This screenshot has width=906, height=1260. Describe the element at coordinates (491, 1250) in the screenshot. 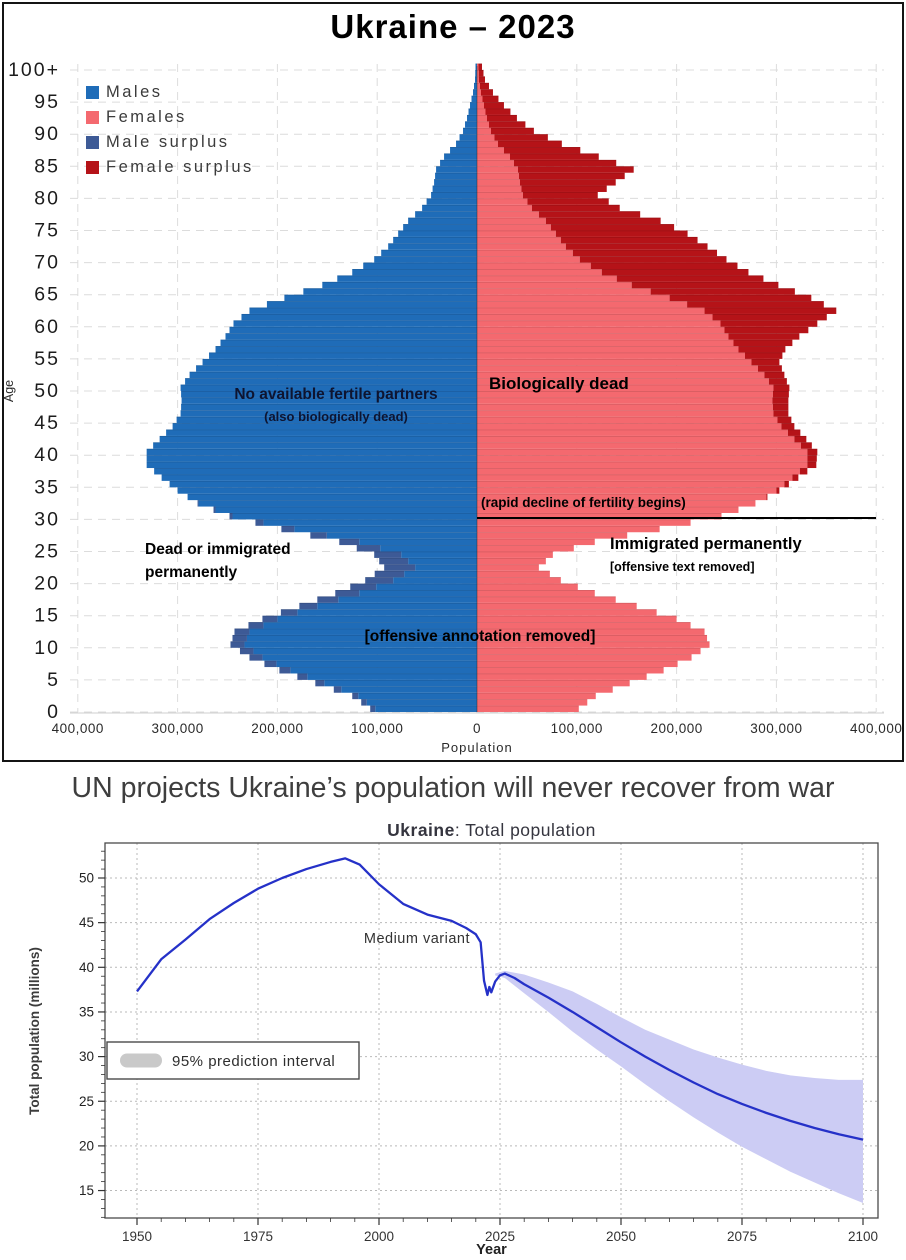

I see `projection-xaxis-label: Year` at that location.